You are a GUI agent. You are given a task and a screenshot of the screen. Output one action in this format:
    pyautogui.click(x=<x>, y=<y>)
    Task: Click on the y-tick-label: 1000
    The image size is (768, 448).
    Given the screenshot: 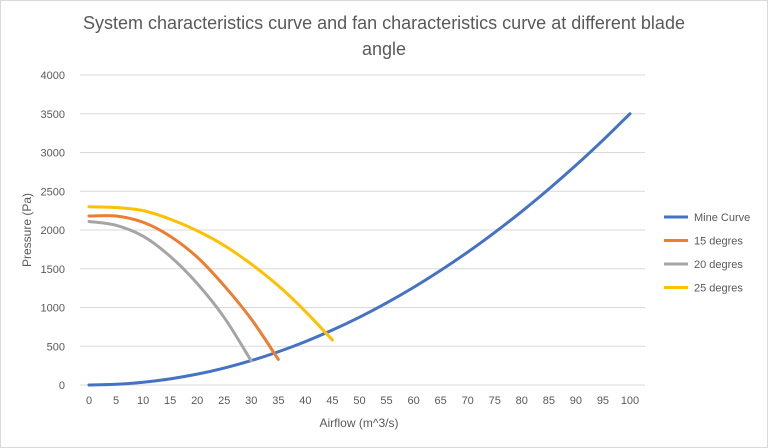 What is the action you would take?
    pyautogui.click(x=53, y=309)
    